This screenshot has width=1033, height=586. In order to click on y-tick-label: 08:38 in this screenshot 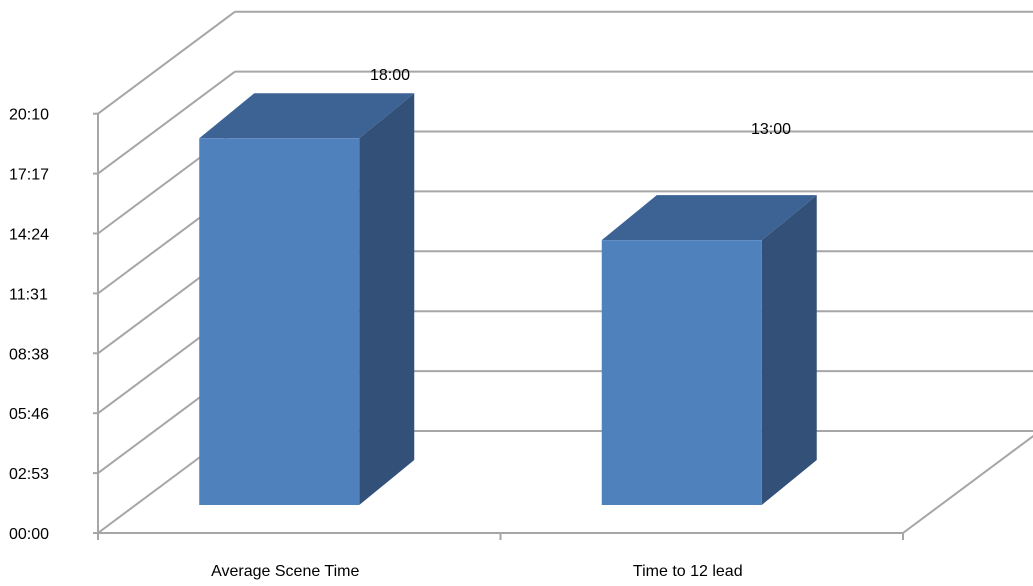, I will do `click(29, 354)`.